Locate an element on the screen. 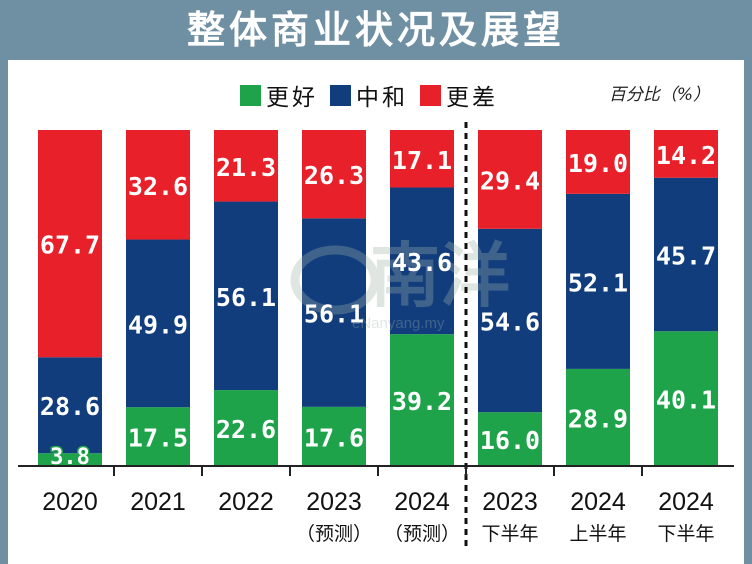  value-label-worse-3: 26.3 is located at coordinates (334, 175).